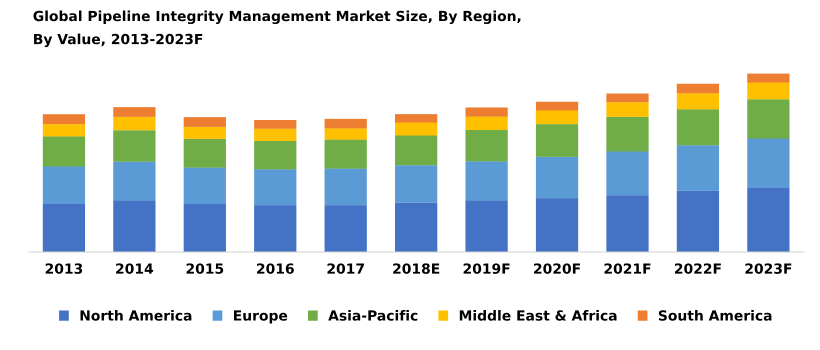 The height and width of the screenshot is (350, 820). I want to click on x-tick-label: 2019F, so click(487, 268).